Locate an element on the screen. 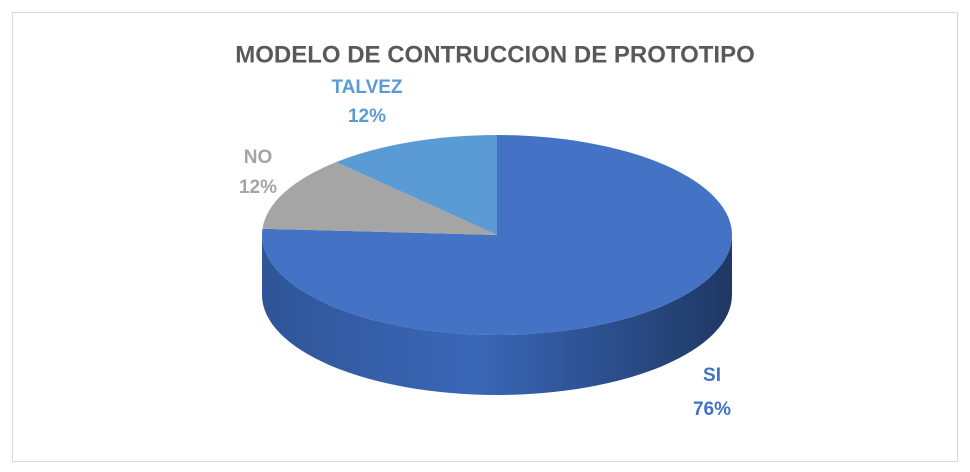 The width and height of the screenshot is (970, 472). slice-label: SI is located at coordinates (712, 375).